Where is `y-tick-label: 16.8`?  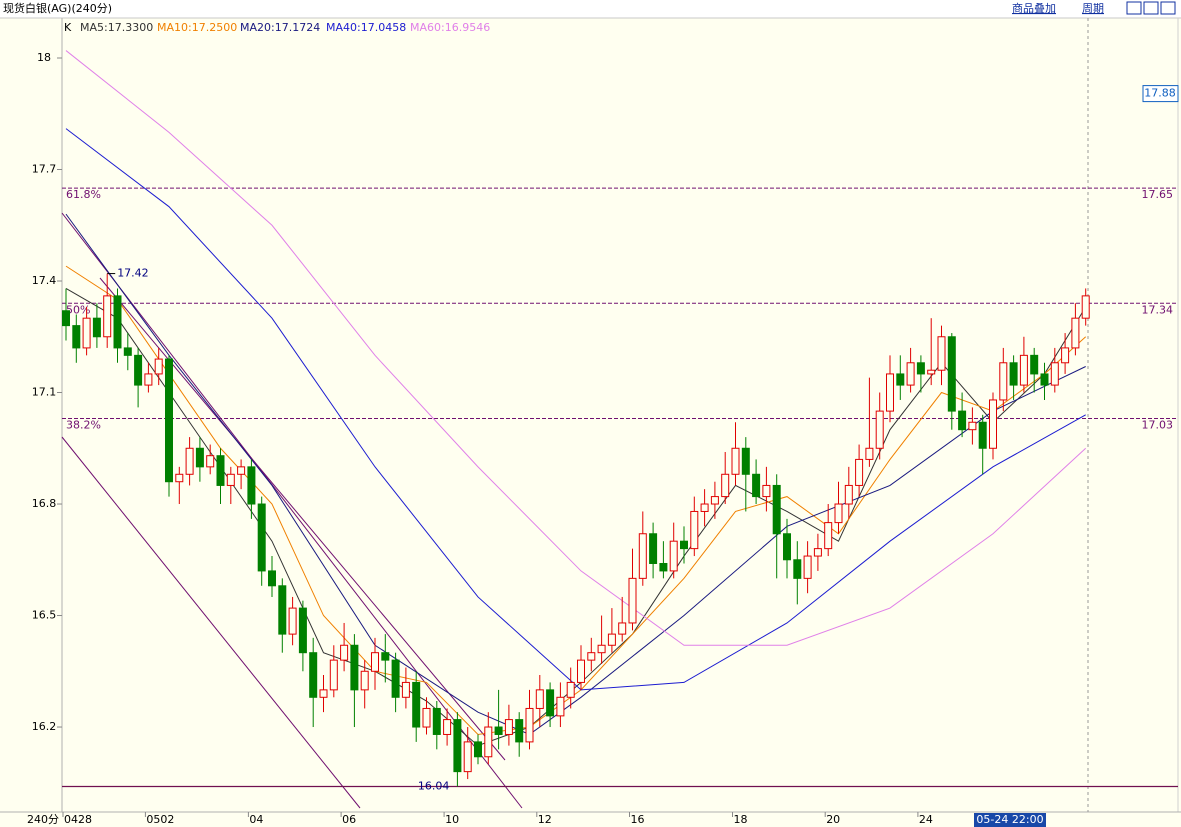
y-tick-label: 16.8 is located at coordinates (44, 503).